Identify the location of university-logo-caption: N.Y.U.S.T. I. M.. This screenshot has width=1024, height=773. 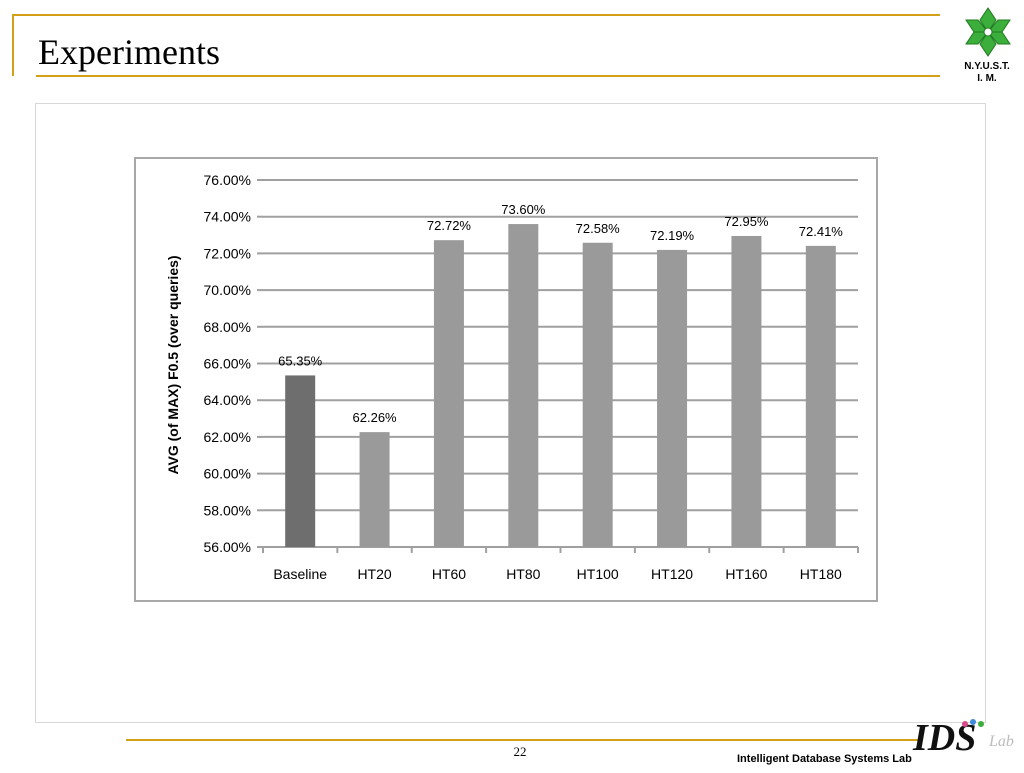
(987, 73).